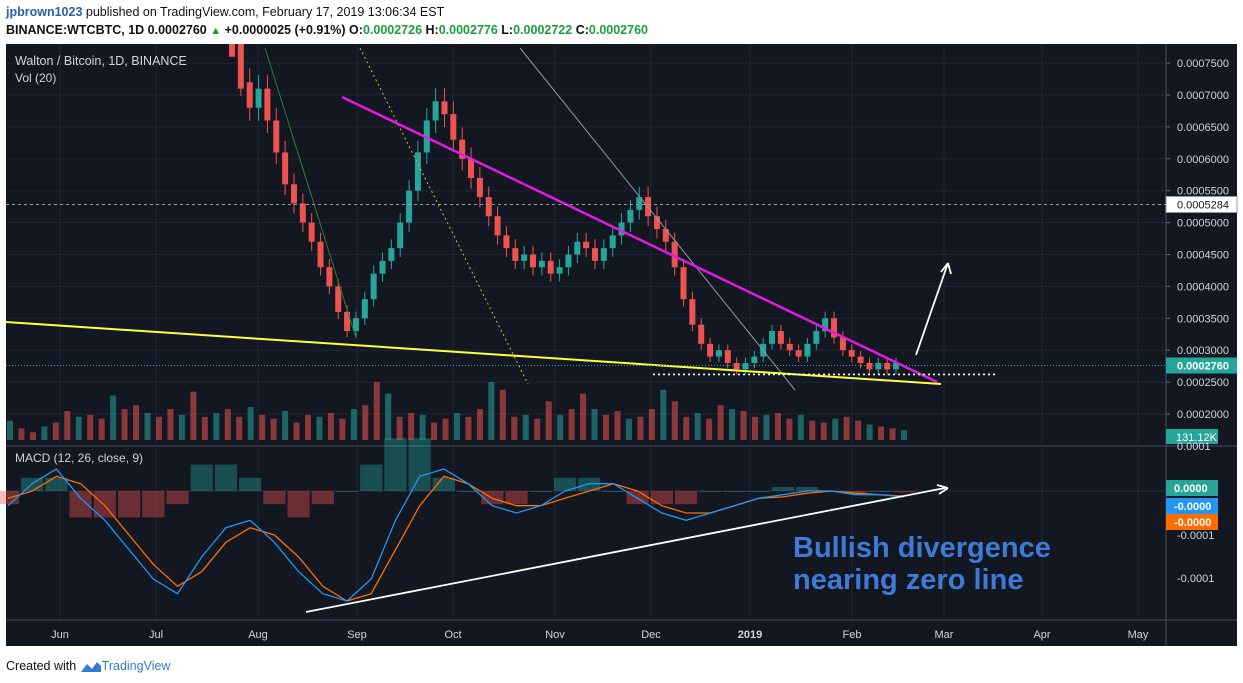  I want to click on macd-value-box, so click(1192, 488).